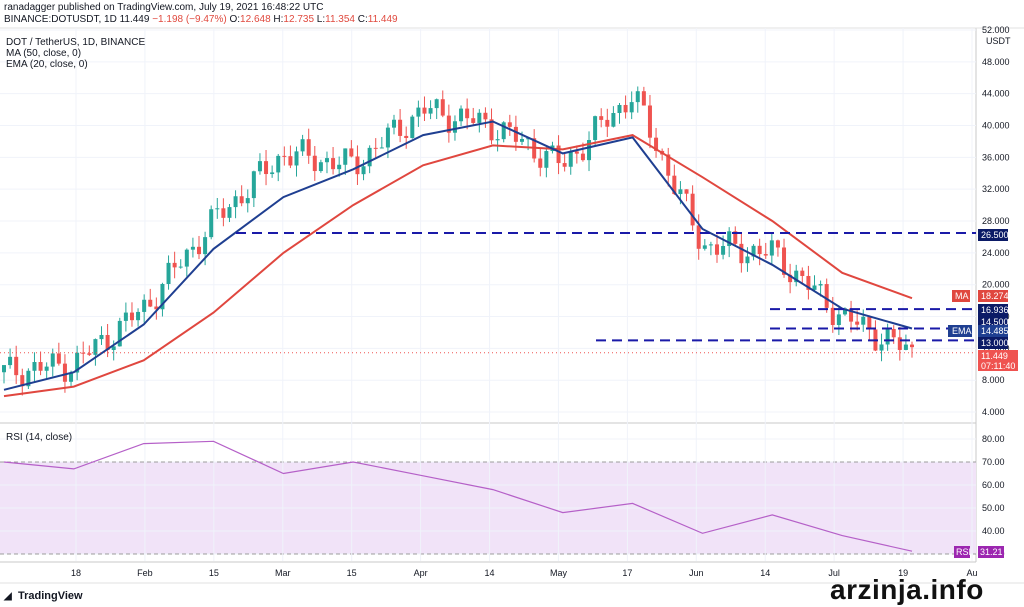 The image size is (1024, 607). Describe the element at coordinates (993, 235) in the screenshot. I see `tag-26-5: 26.500` at that location.